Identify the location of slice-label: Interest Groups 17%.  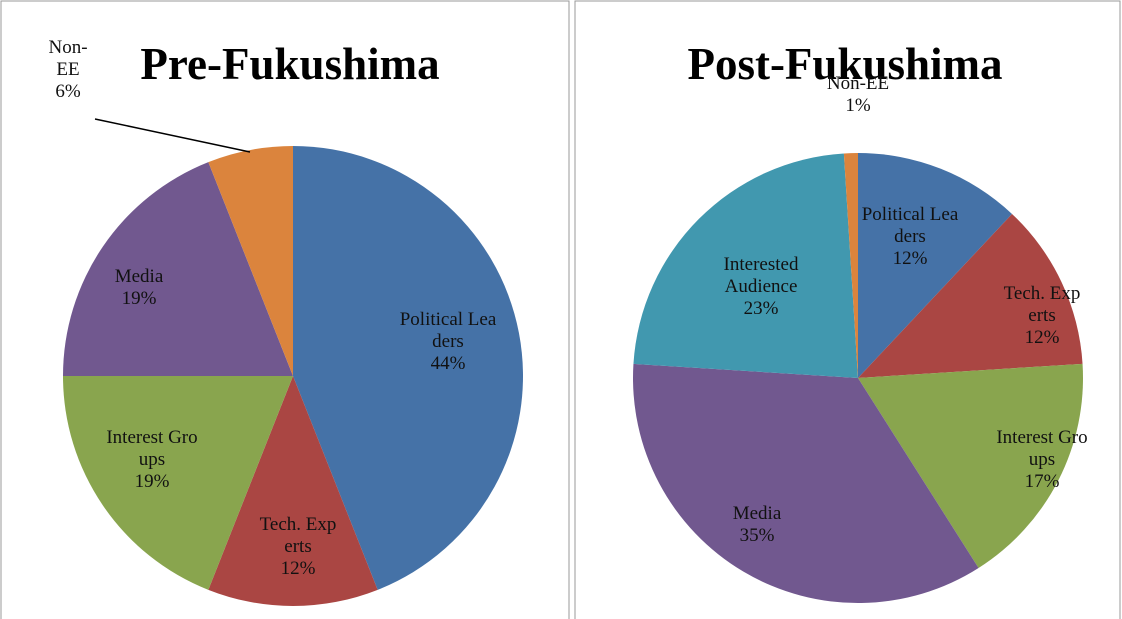
(1042, 460).